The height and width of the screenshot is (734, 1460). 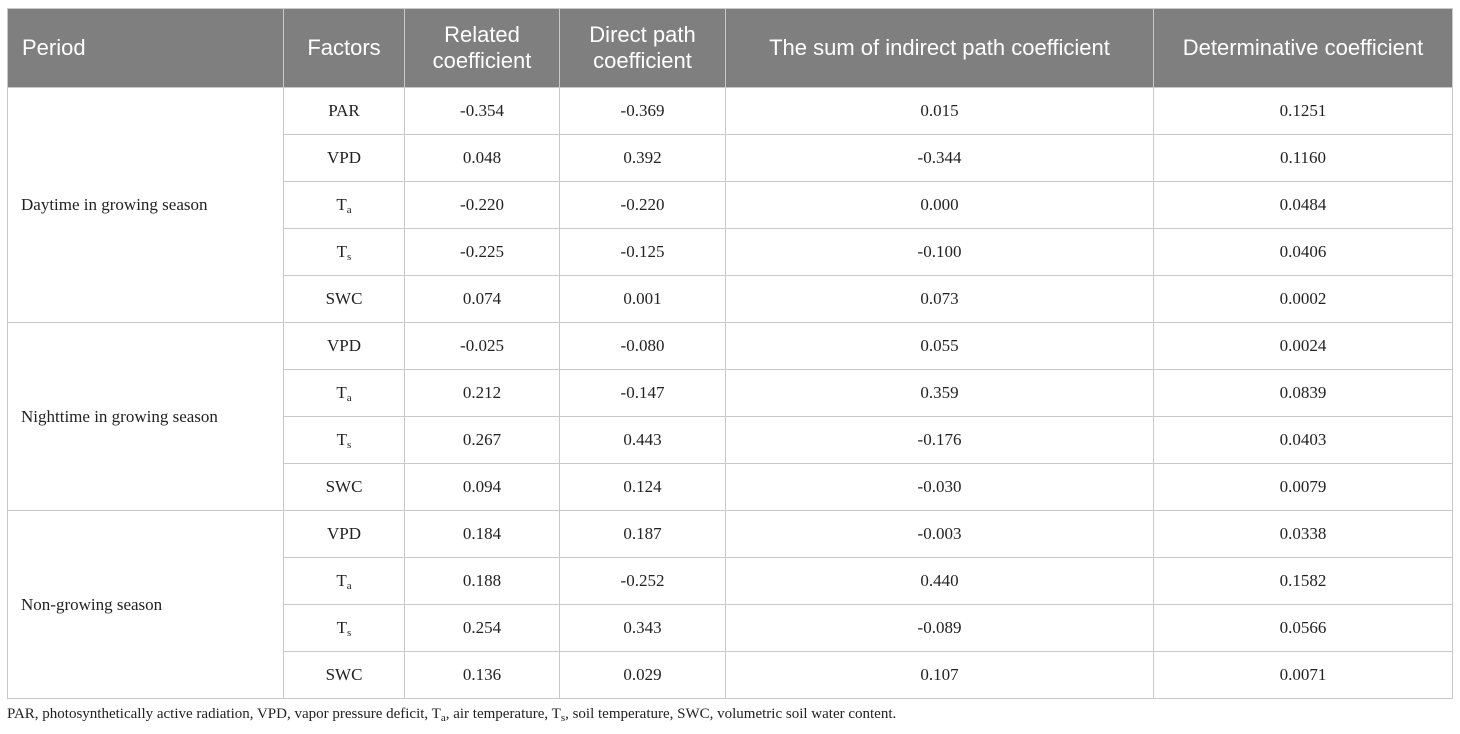 What do you see at coordinates (1303, 581) in the screenshot?
I see `determinative-coefficient-cell: 0.1582` at bounding box center [1303, 581].